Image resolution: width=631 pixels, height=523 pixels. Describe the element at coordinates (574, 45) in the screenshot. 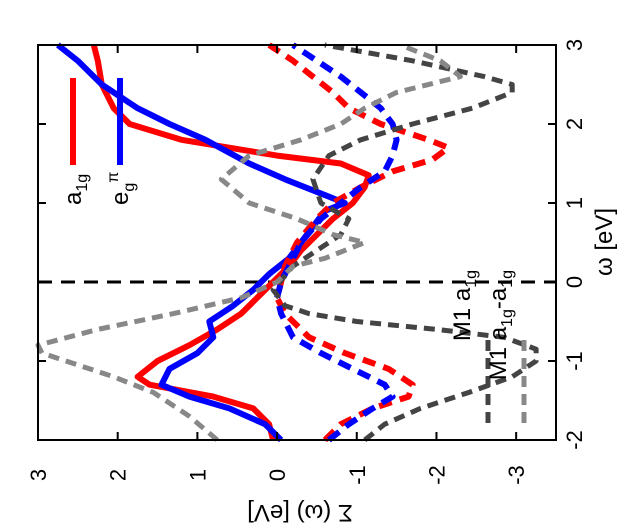

I see `omega-tick-label-5: 3` at that location.